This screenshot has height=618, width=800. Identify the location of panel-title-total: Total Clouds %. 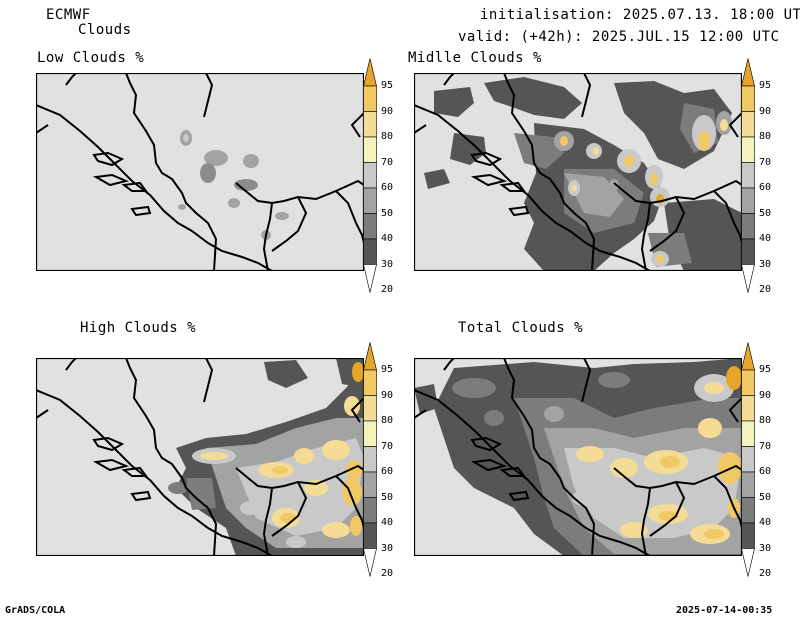
(521, 328).